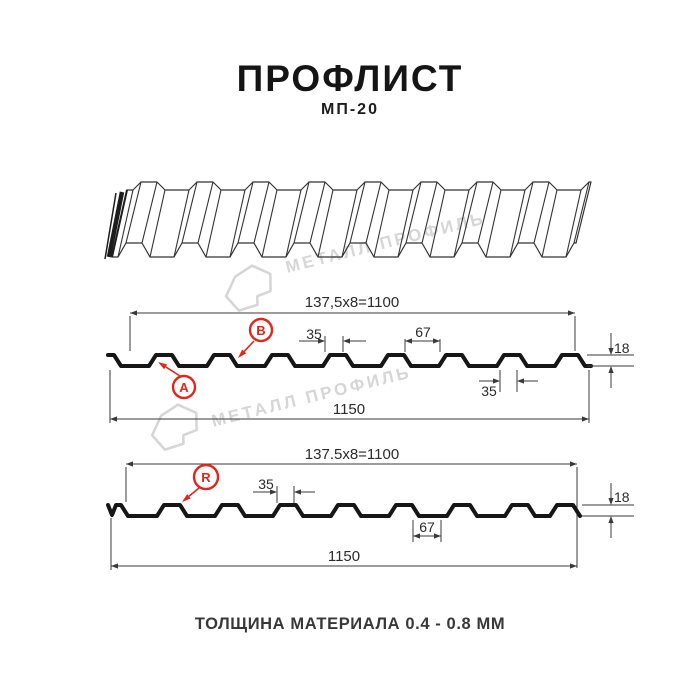  I want to click on label-circle-r, so click(206, 477).